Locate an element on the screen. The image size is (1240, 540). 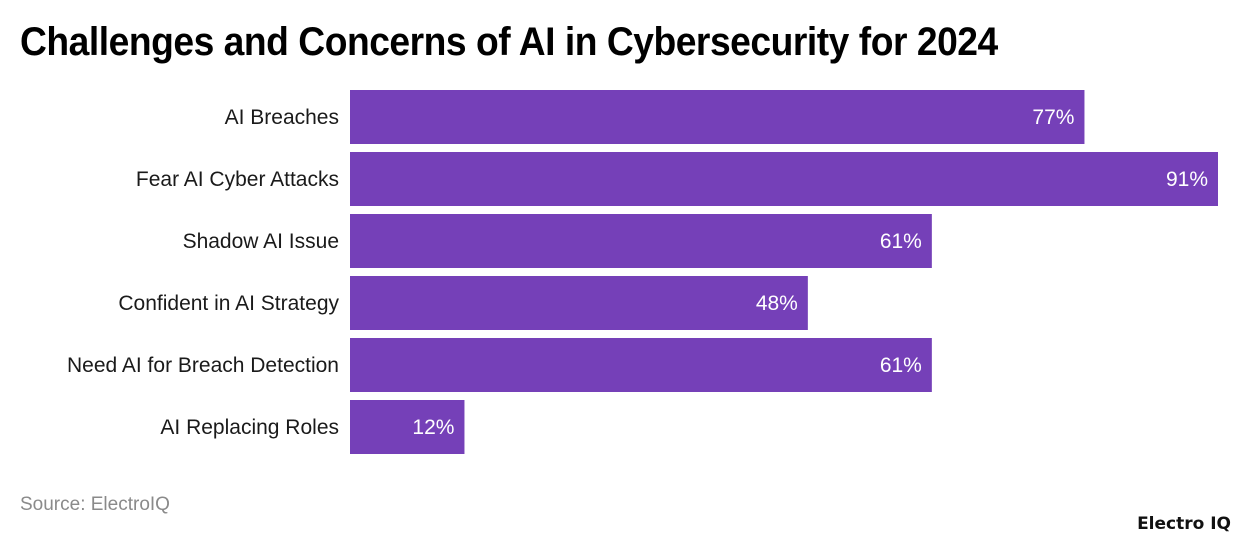
bar-group: AI Breaches 77% is located at coordinates (655, 117).